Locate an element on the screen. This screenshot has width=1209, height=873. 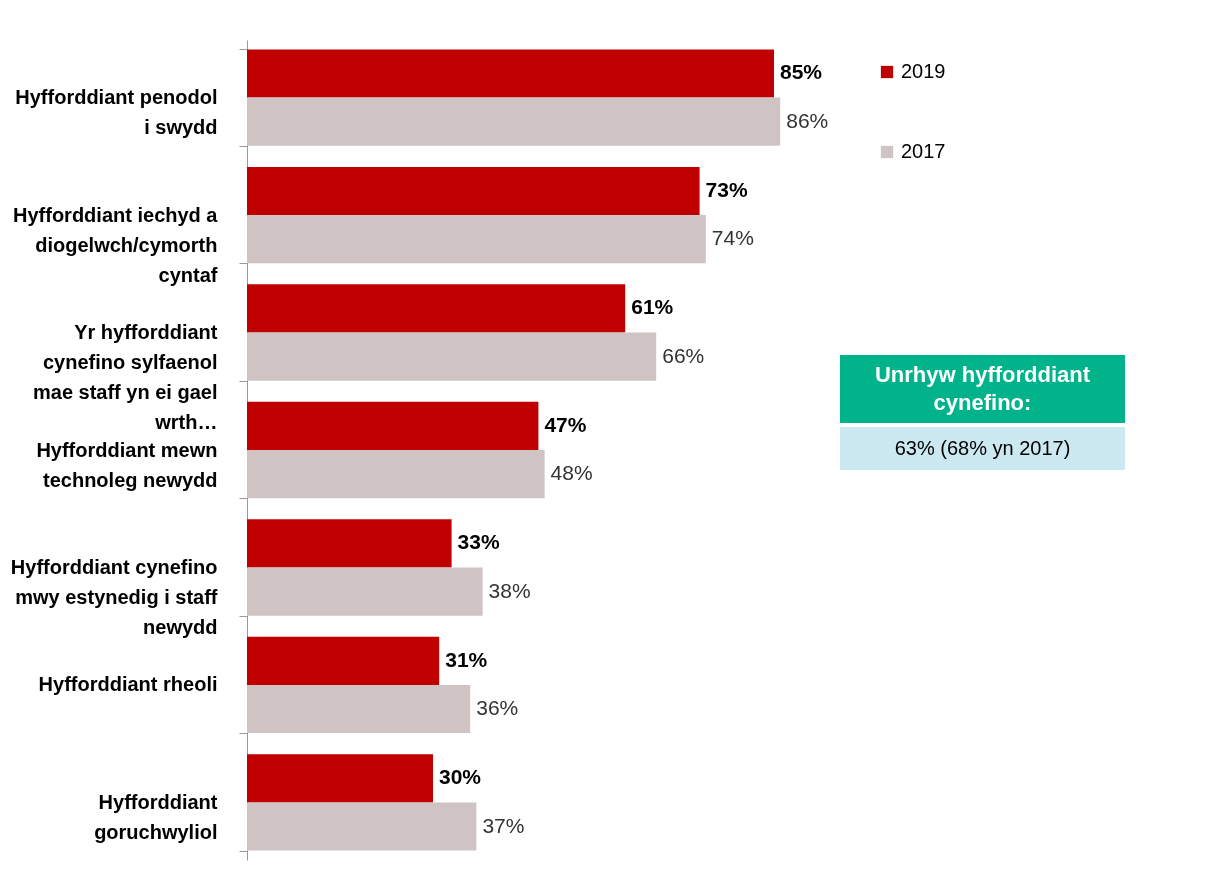
y-tick-label: Hyfforddiant cynefino mwy estynedig i staff newydd is located at coordinates (114, 596).